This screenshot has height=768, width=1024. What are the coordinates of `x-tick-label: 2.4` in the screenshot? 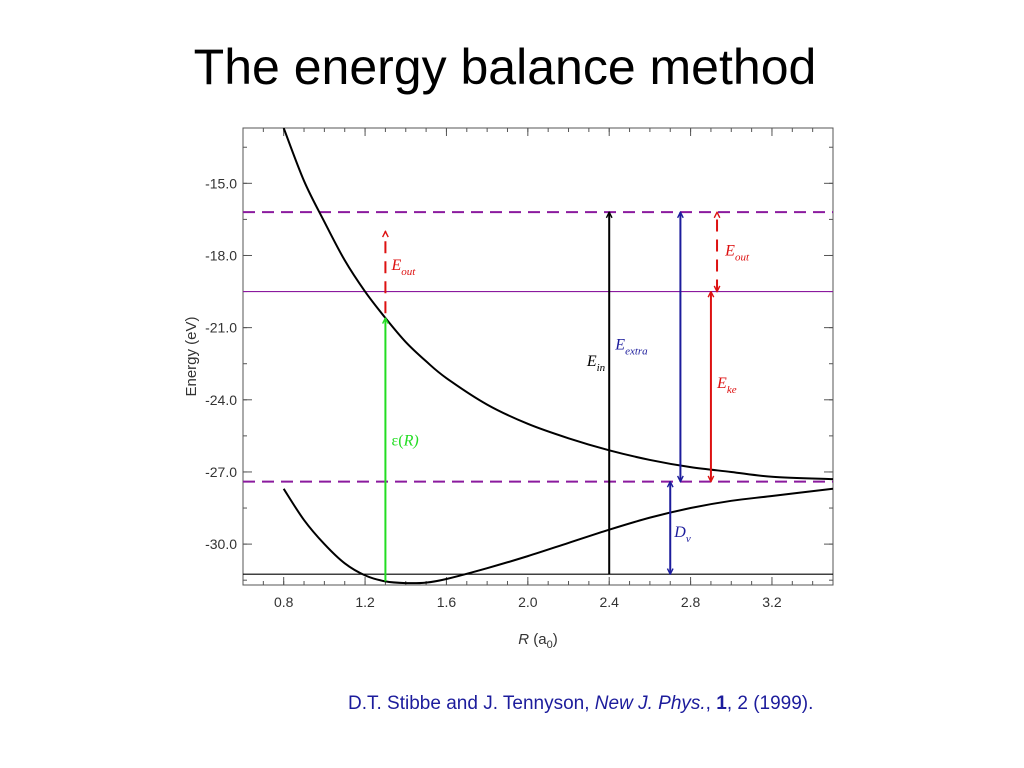 It's located at (609, 602).